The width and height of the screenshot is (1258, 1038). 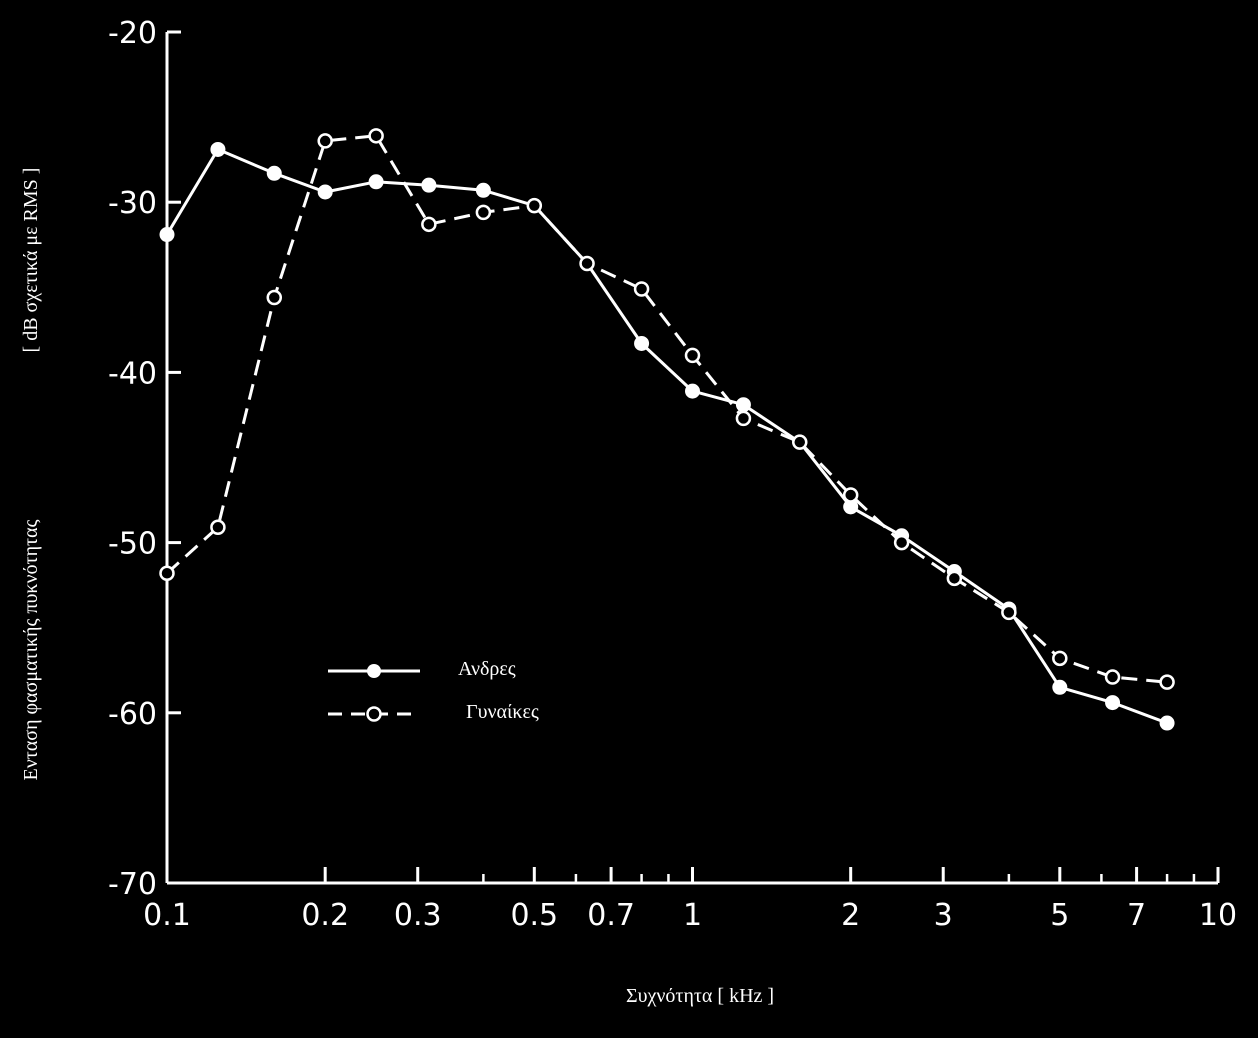 I want to click on x-tick-label: 10, so click(x=1218, y=915).